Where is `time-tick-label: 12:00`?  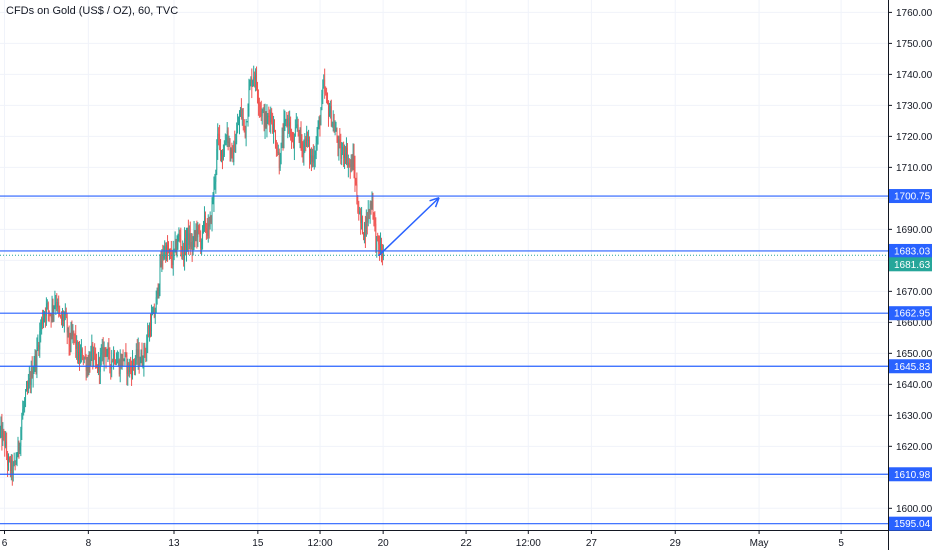 time-tick-label: 12:00 is located at coordinates (528, 543).